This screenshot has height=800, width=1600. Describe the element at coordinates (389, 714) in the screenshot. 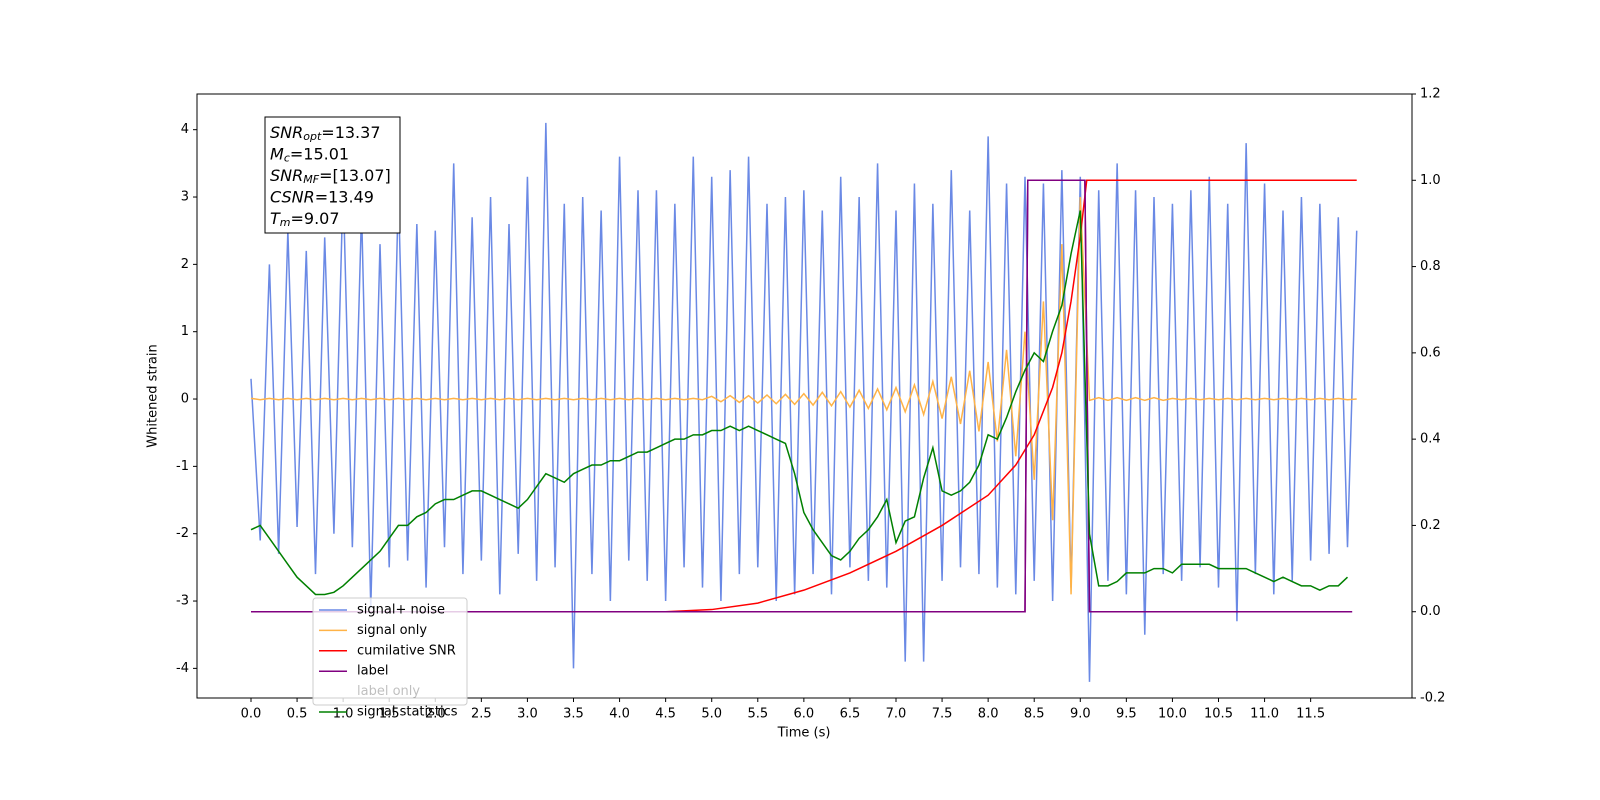

I see `x-tick-label: 1.5` at that location.